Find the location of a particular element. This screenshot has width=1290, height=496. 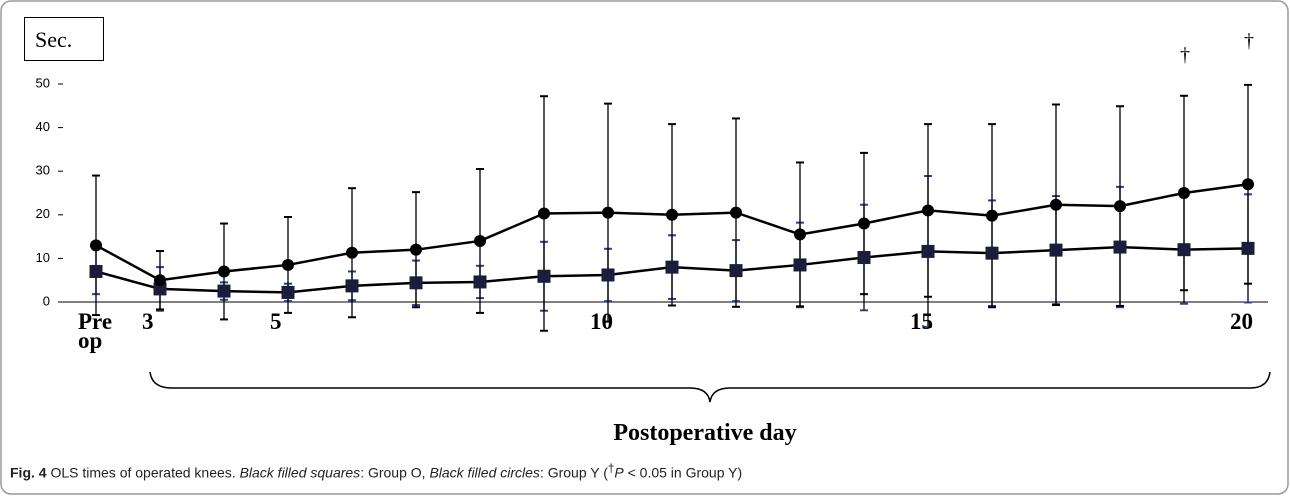

brace is located at coordinates (710, 387).